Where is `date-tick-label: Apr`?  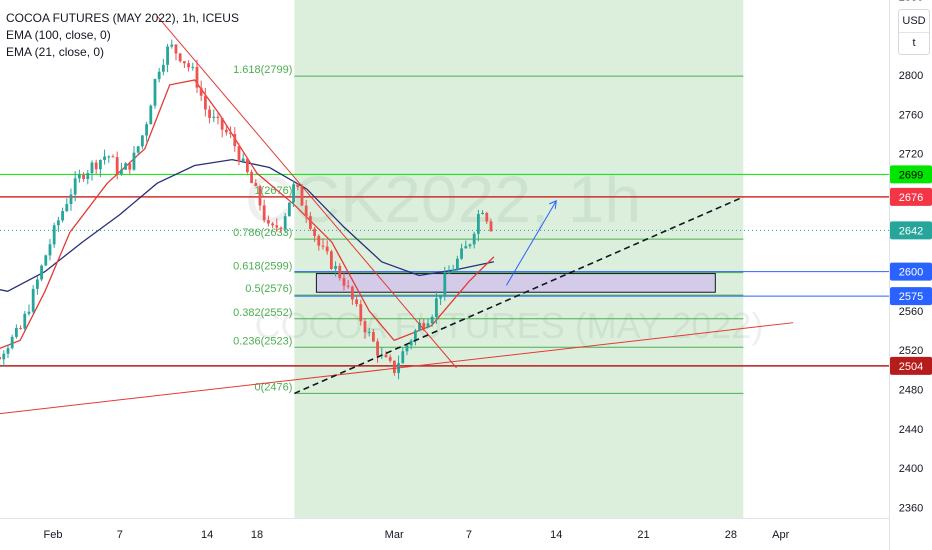
date-tick-label: Apr is located at coordinates (780, 535).